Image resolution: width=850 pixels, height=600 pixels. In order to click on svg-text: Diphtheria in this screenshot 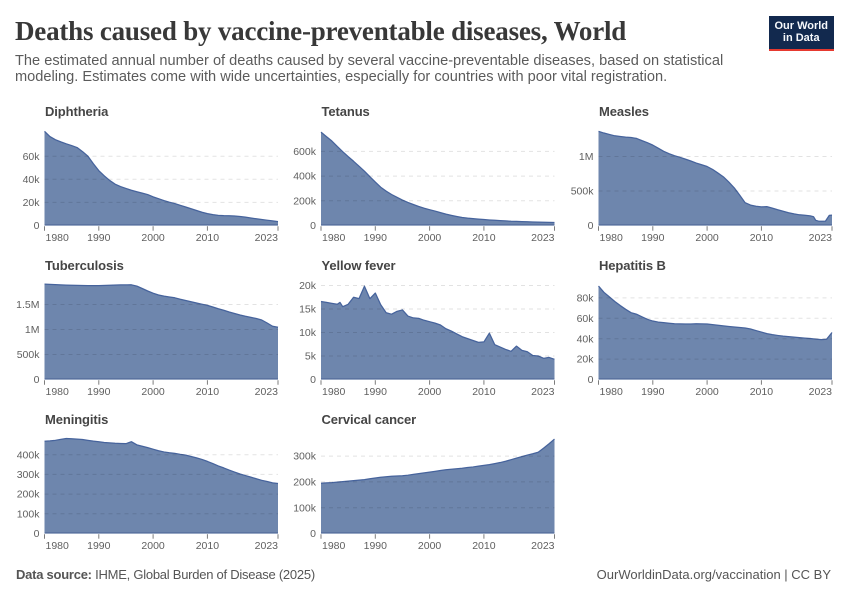, I will do `click(77, 111)`.